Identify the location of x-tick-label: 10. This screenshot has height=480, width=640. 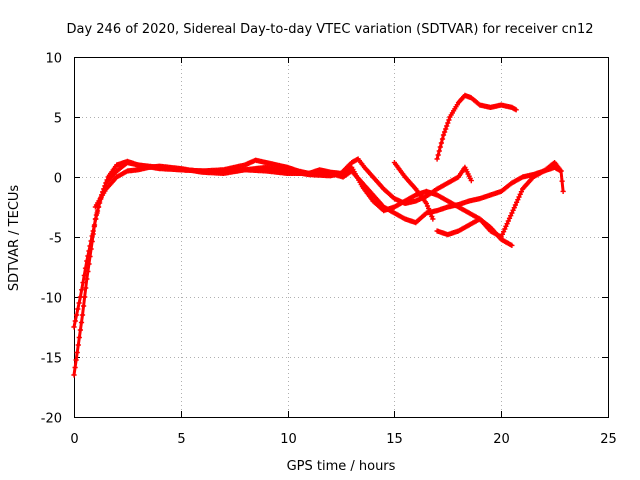
(288, 439).